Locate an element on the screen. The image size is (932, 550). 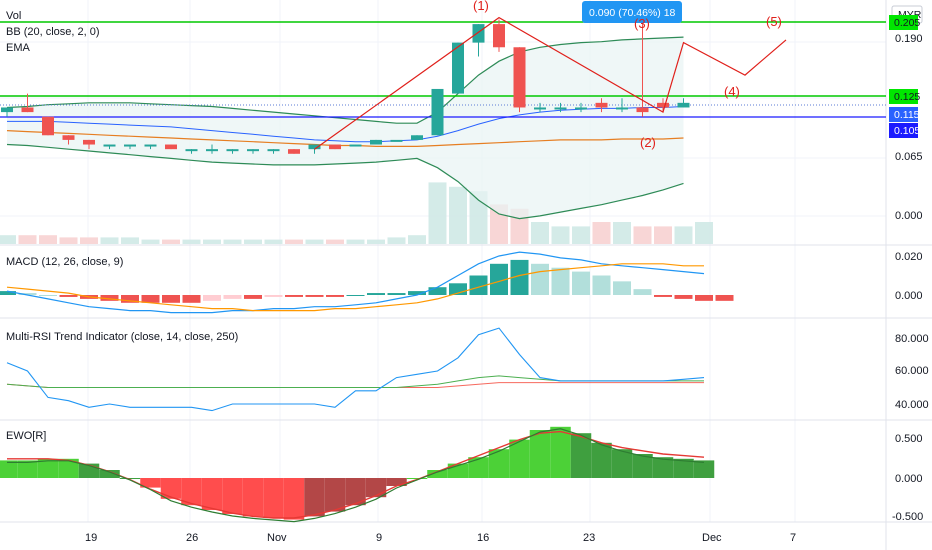
macd-pane is located at coordinates (367, 282).